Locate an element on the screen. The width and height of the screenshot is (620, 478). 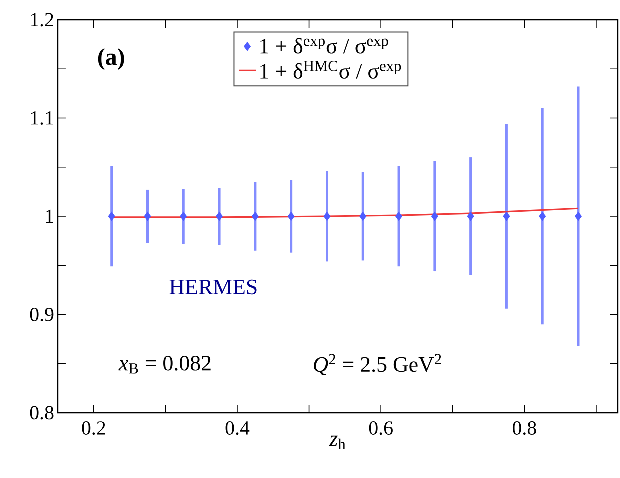
x-tick-label: 0.8 is located at coordinates (524, 429).